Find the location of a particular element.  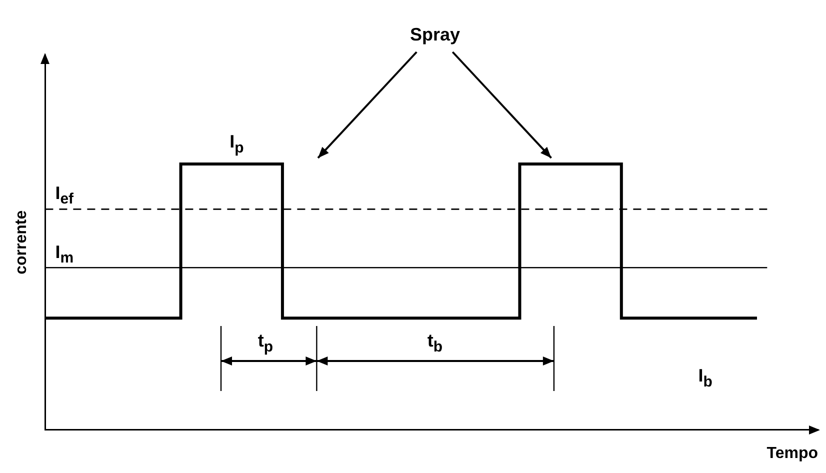

ref-line-label: I$_{ef}$ is located at coordinates (64, 195).